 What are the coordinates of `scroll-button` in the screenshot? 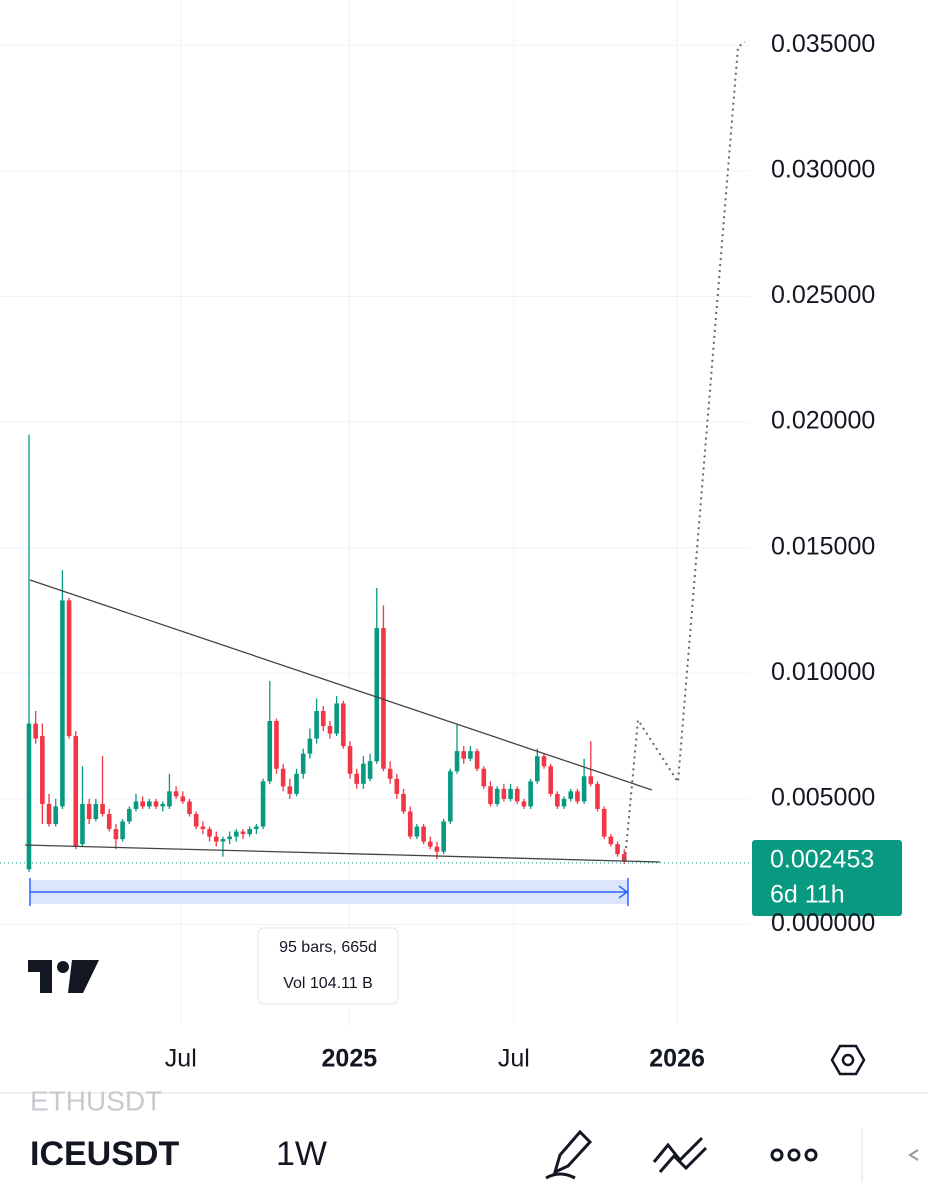 It's located at (913, 1155).